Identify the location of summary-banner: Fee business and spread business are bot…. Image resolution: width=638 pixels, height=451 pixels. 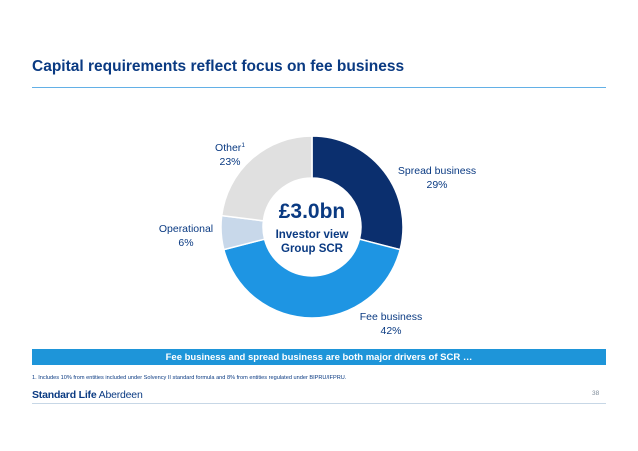
(319, 357).